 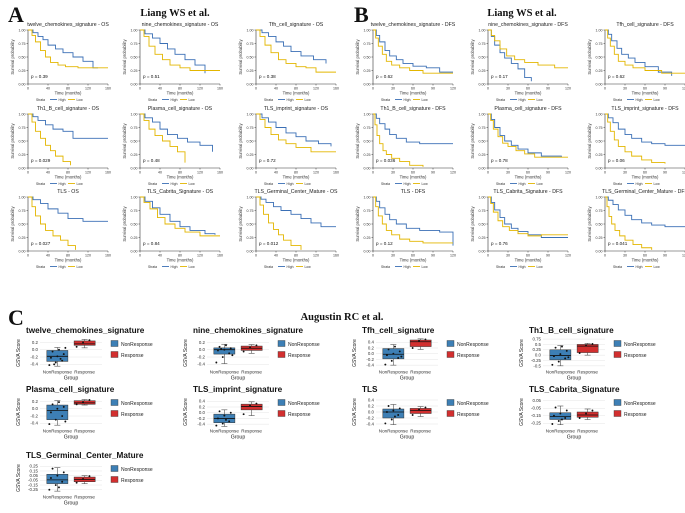 What do you see at coordinates (528, 135) in the screenshot?
I see `km-curve-low` at bounding box center [528, 135].